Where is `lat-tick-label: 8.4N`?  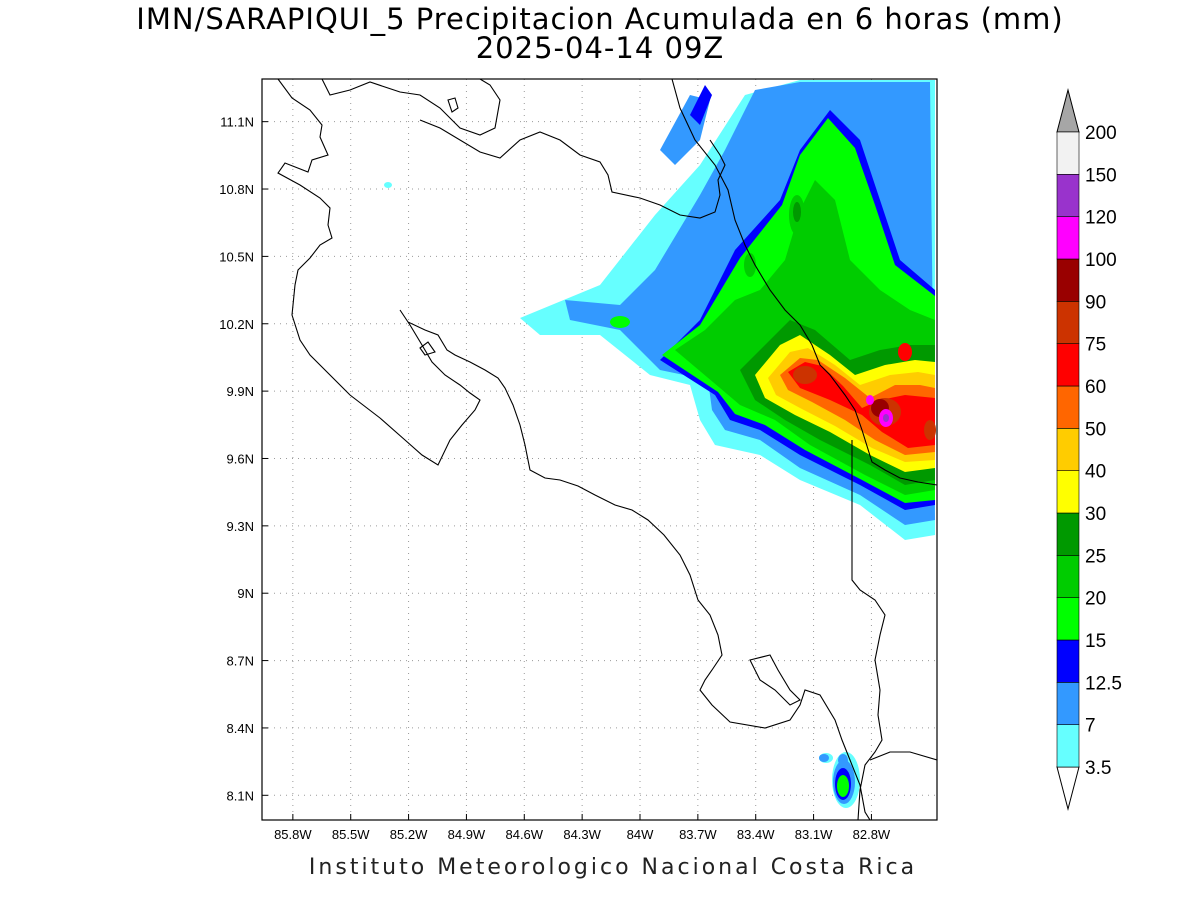
lat-tick-label: 8.4N is located at coordinates (240, 728).